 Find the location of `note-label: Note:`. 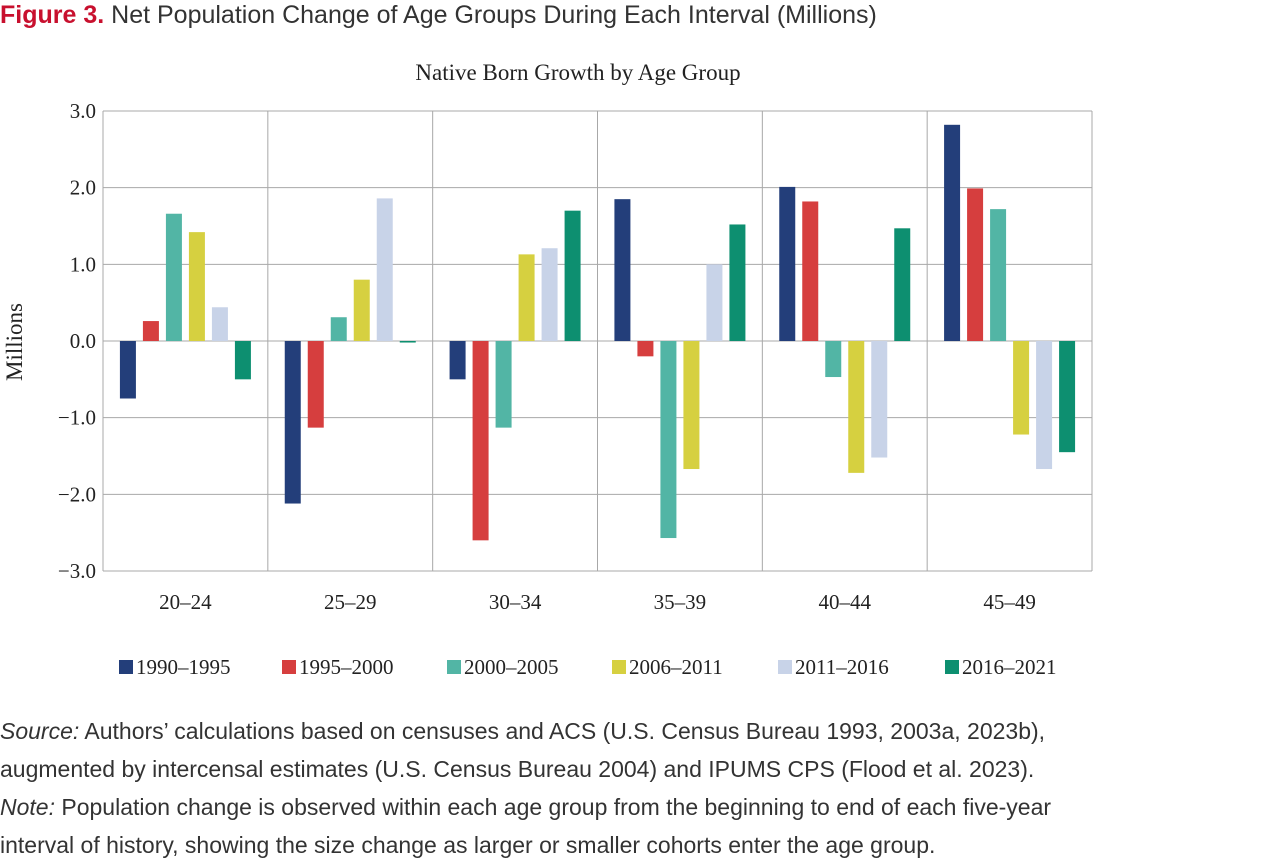

note-label: Note: is located at coordinates (27, 807).